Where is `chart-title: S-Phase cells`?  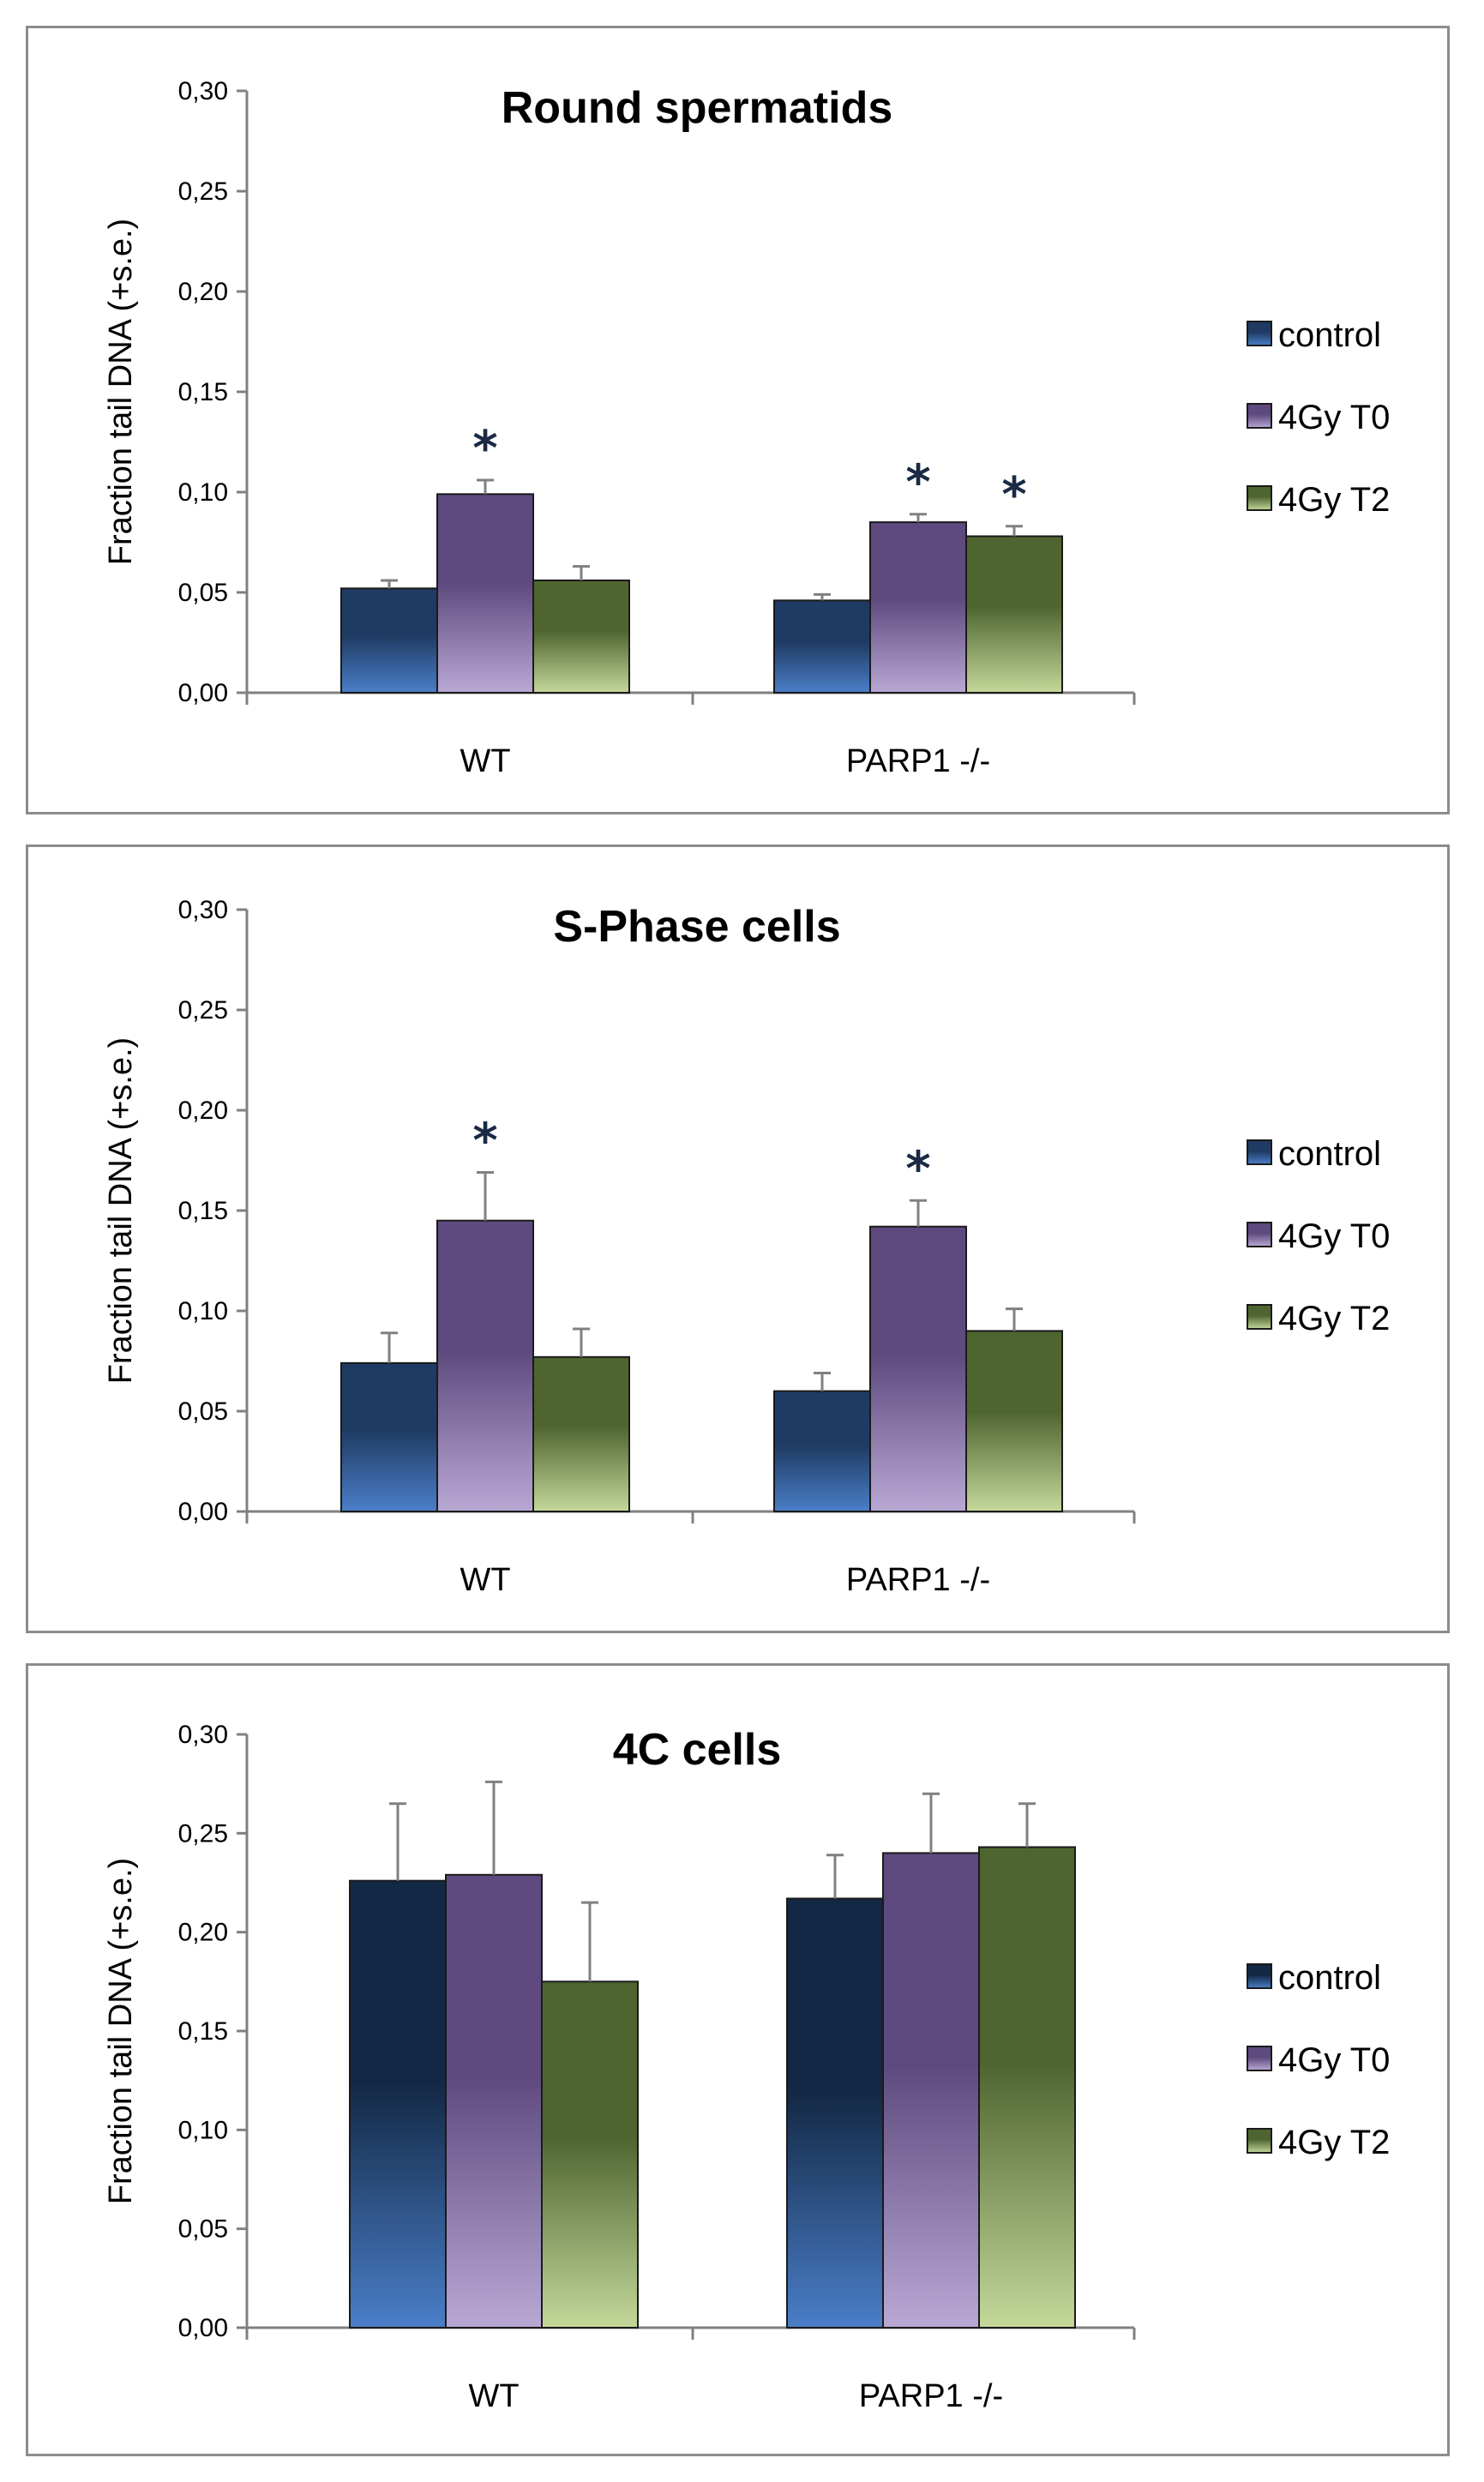
chart-title: S-Phase cells is located at coordinates (696, 927).